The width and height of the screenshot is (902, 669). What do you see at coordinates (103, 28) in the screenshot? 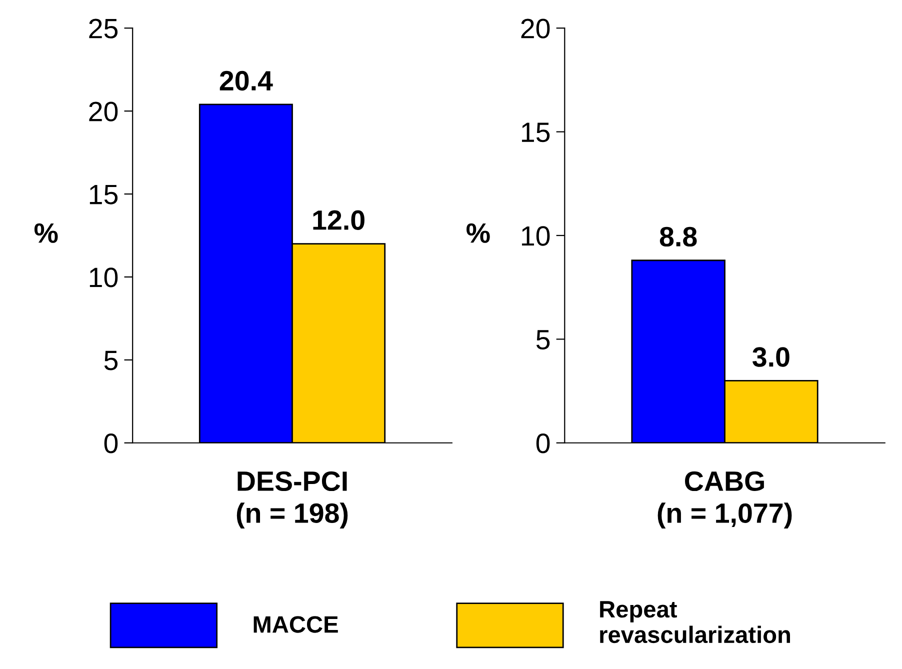
I see `y-tick-label: 25` at bounding box center [103, 28].